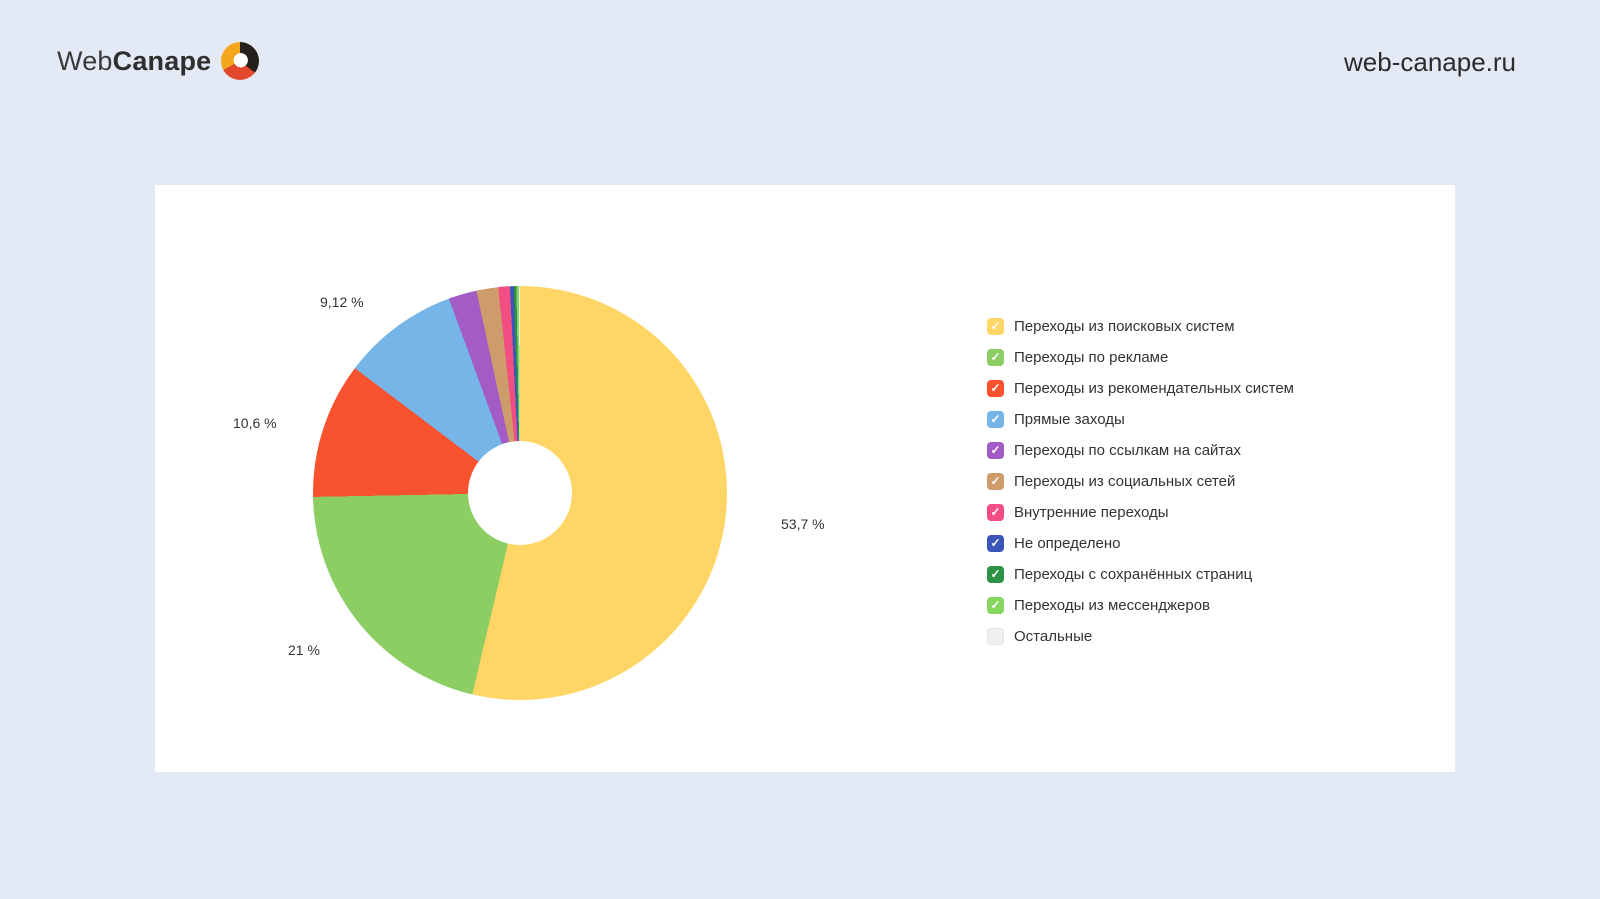 The height and width of the screenshot is (899, 1600). Describe the element at coordinates (803, 524) in the screenshot. I see `slice-label-search: 53,7 %` at that location.